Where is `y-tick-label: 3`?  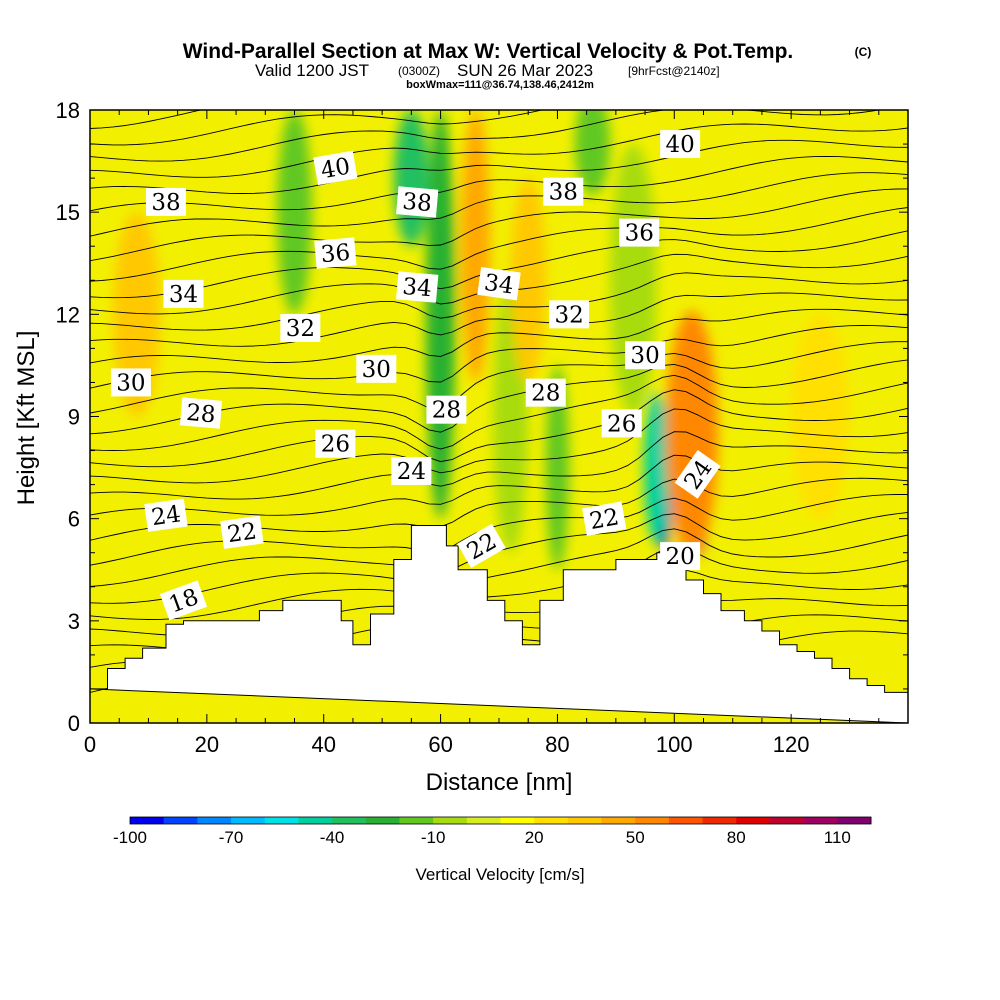
y-tick-label: 3 is located at coordinates (74, 621).